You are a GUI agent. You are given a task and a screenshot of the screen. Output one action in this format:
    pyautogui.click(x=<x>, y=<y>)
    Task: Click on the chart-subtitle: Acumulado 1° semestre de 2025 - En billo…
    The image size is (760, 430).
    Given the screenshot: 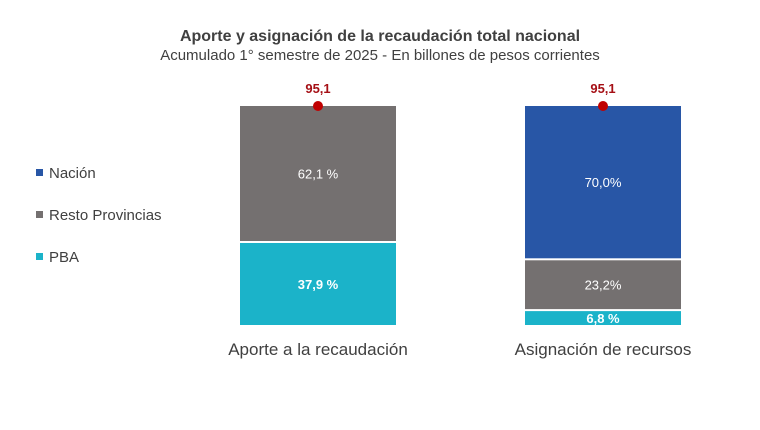 What is the action you would take?
    pyautogui.click(x=380, y=55)
    